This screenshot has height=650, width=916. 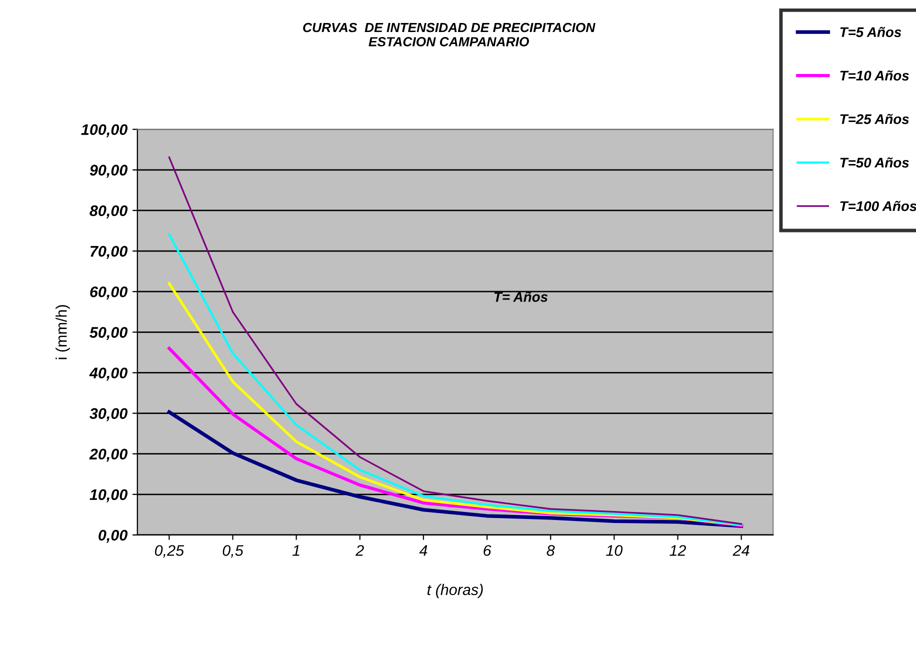 What do you see at coordinates (741, 550) in the screenshot?
I see `x-tick-label: 24` at bounding box center [741, 550].